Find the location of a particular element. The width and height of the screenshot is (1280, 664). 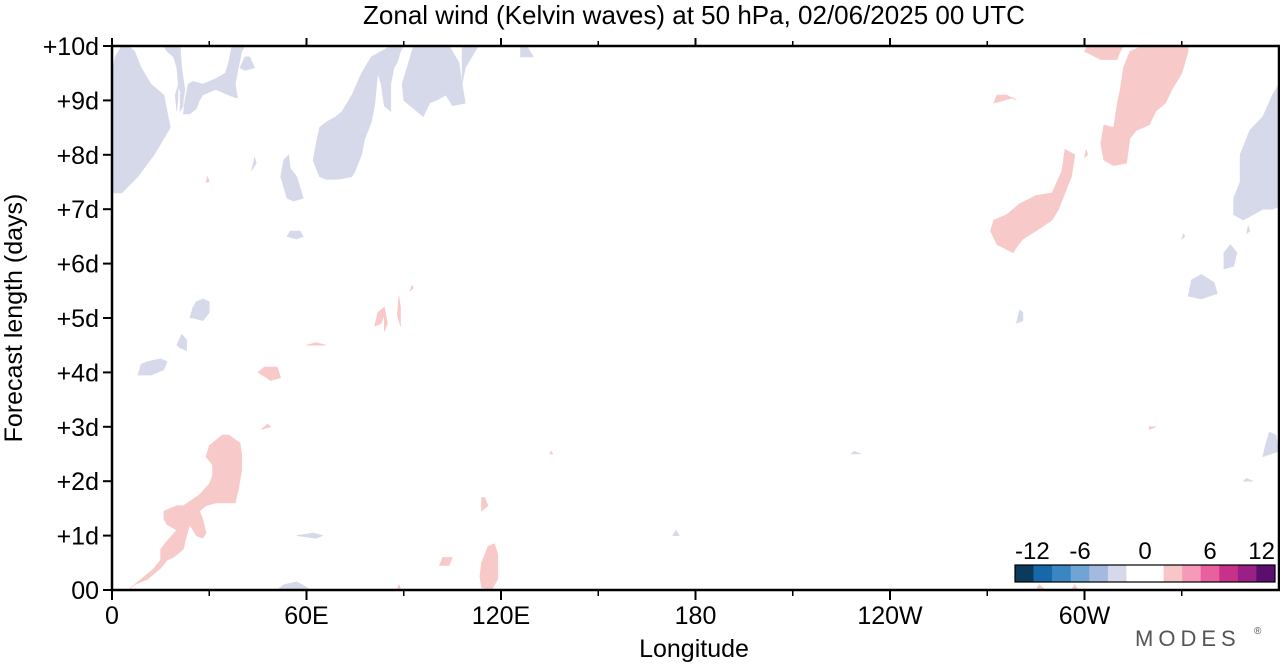

colorbar-frame is located at coordinates (1145, 573).